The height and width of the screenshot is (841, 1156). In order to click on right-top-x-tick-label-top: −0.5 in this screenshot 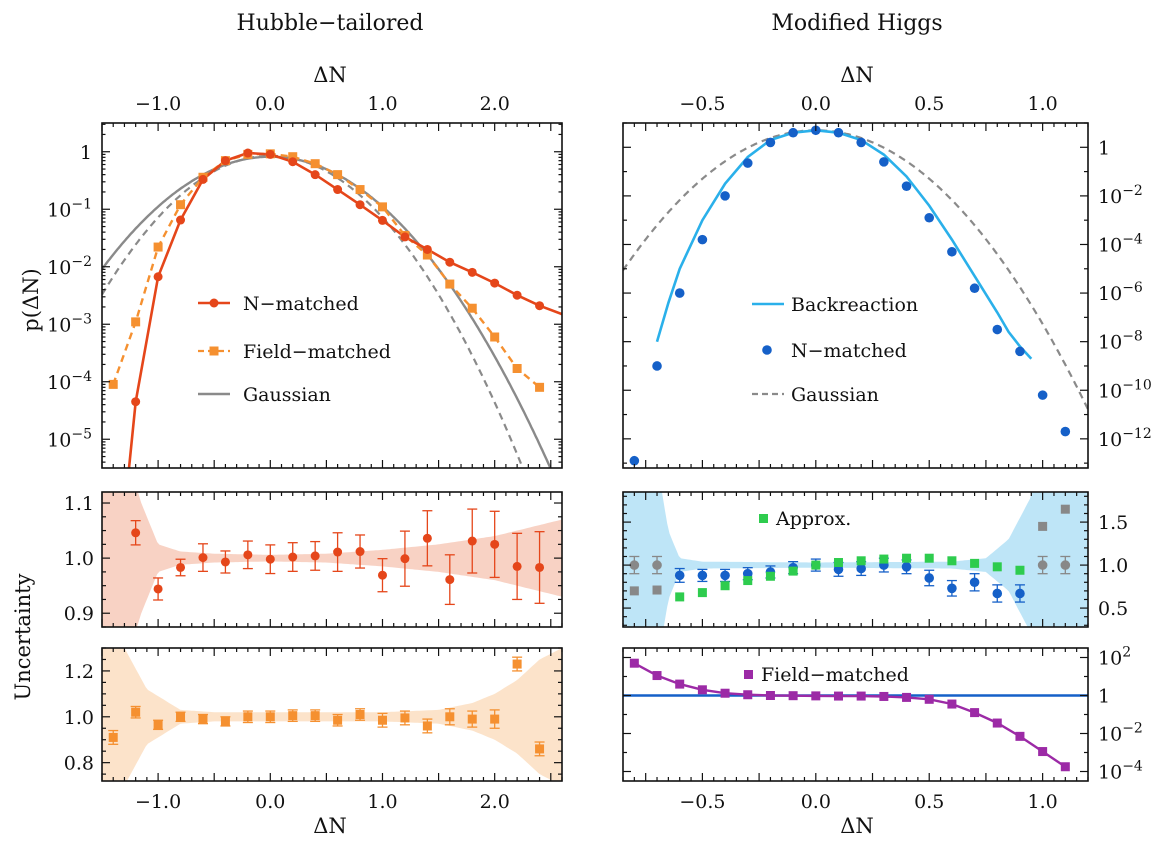, I will do `click(702, 104)`.